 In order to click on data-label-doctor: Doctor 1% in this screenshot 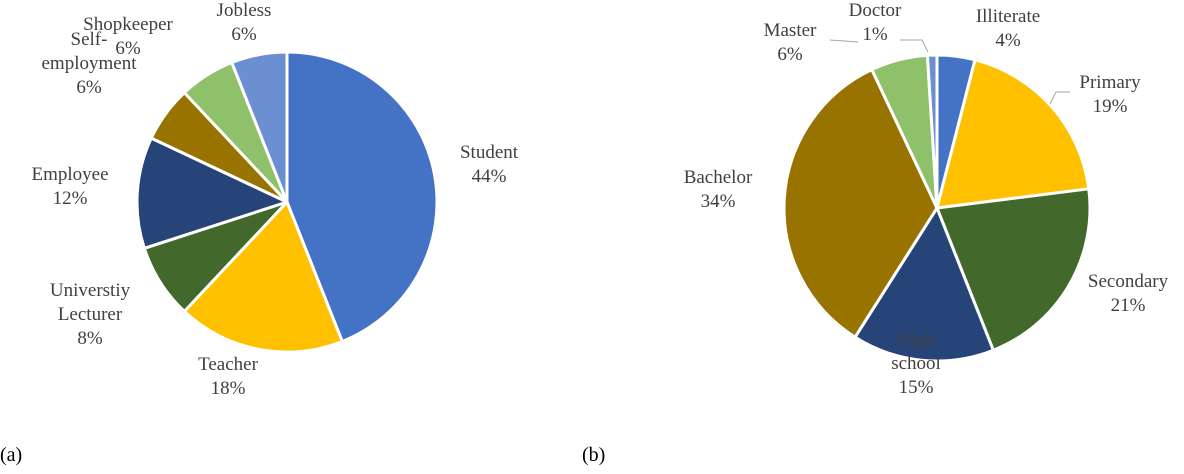, I will do `click(875, 22)`.